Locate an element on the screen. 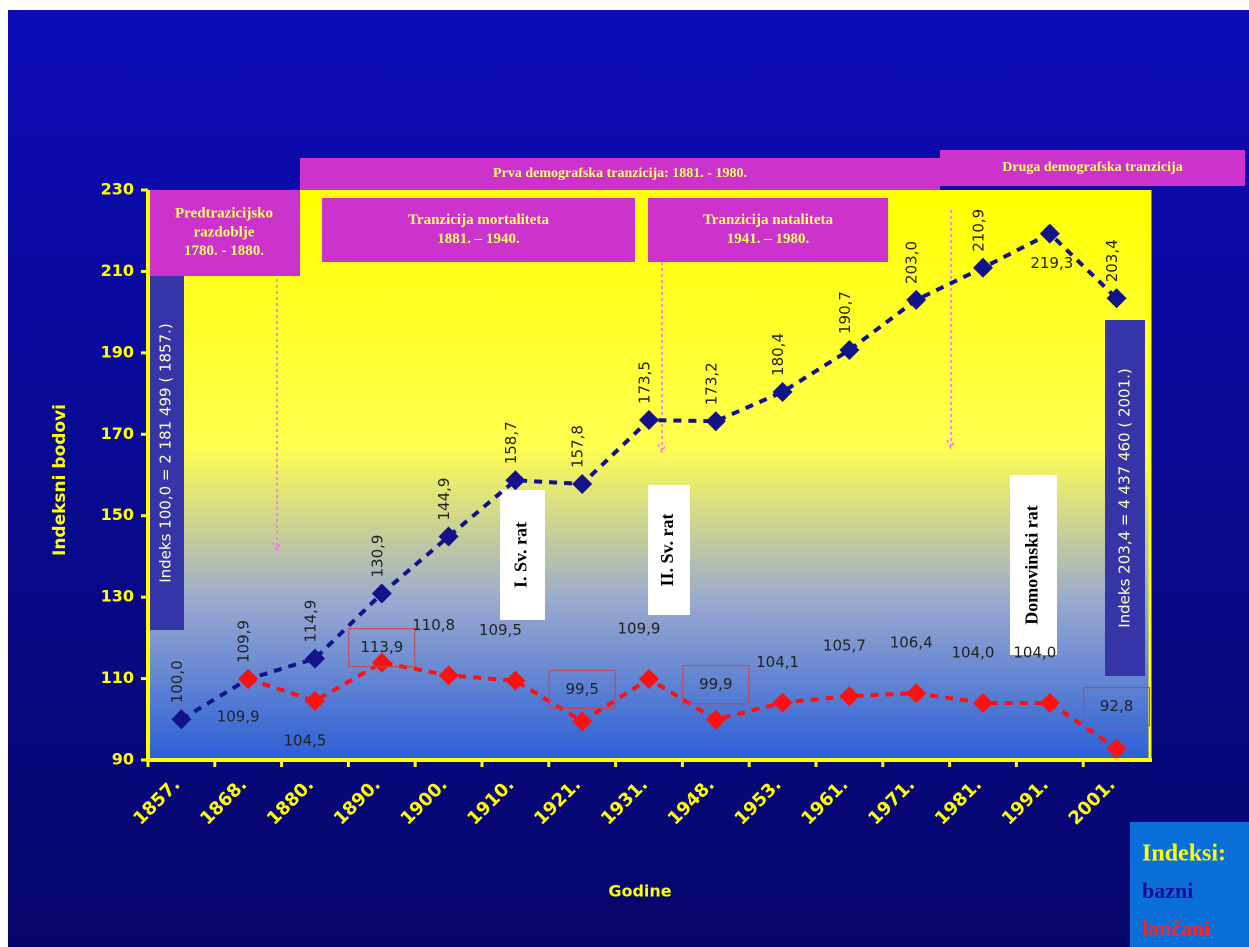  y-axis-label: Indeksni bodovi is located at coordinates (60, 480).